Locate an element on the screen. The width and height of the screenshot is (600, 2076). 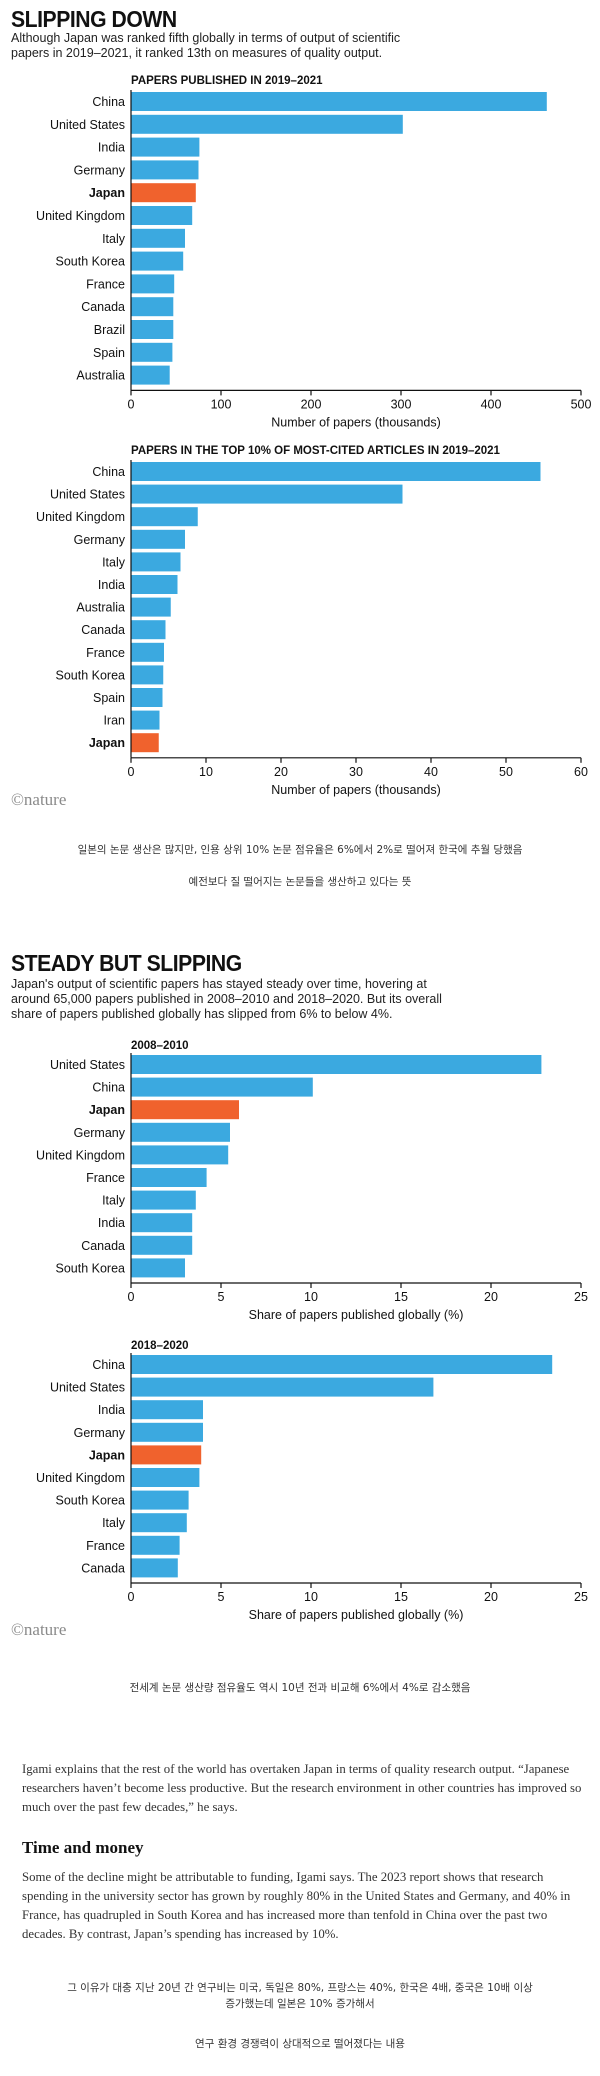
x-tick-label: 10 is located at coordinates (206, 772).